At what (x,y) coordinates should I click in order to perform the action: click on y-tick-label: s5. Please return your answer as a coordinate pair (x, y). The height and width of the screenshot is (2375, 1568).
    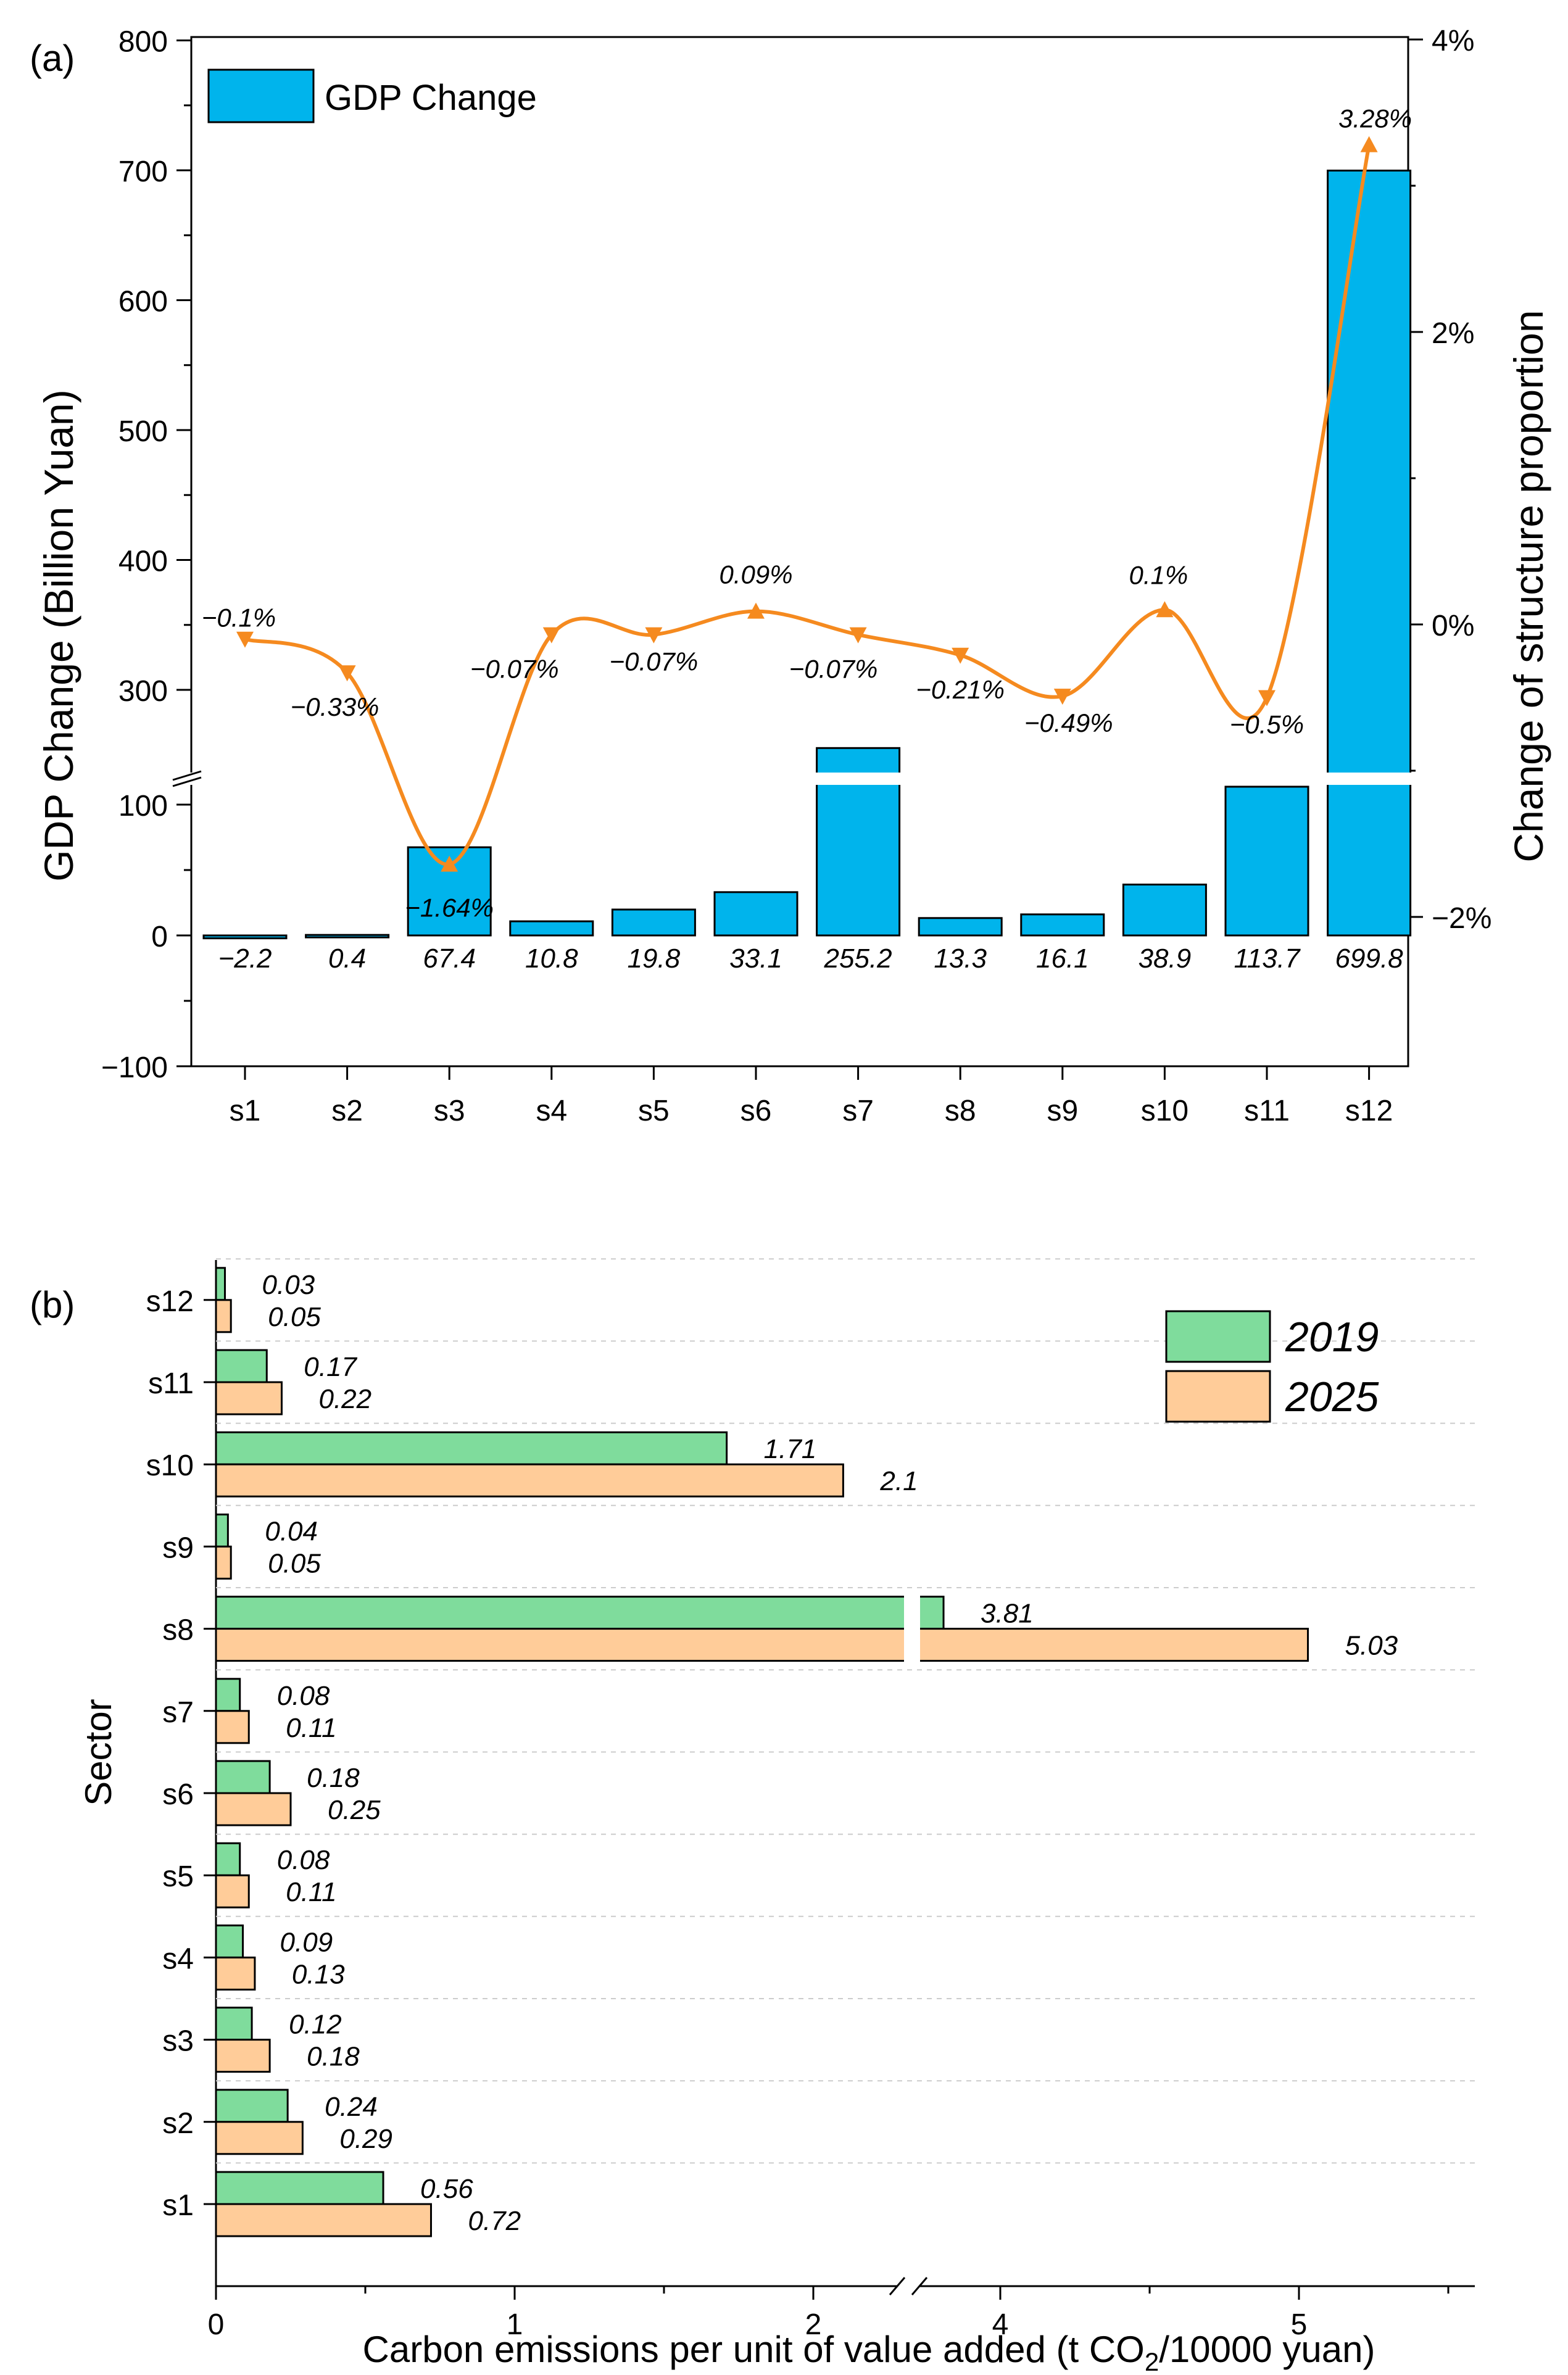
    Looking at the image, I should click on (178, 1876).